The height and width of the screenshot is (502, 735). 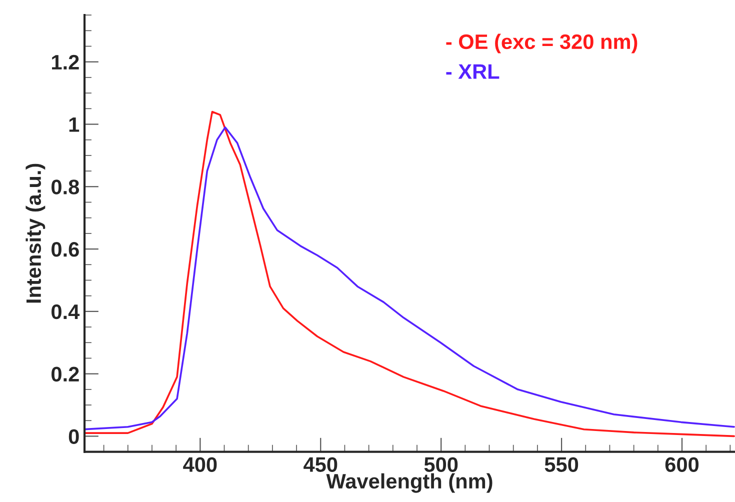 I want to click on y-tick-label: 0.6, so click(x=65, y=249).